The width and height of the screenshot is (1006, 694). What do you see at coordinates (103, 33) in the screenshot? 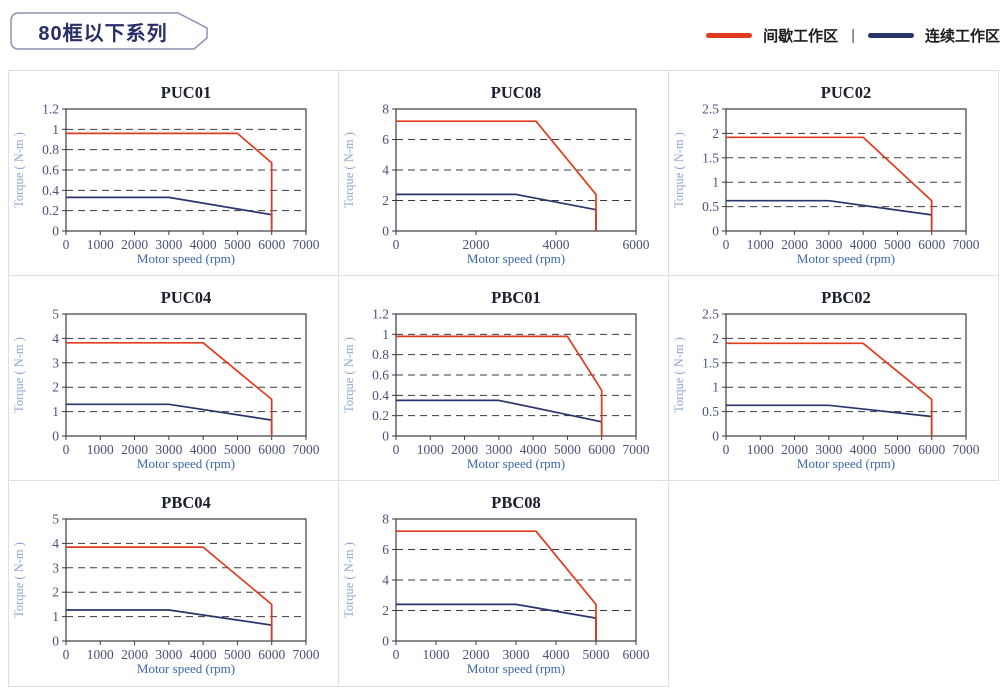
I see `series-badge-title: 80框以下系列` at bounding box center [103, 33].